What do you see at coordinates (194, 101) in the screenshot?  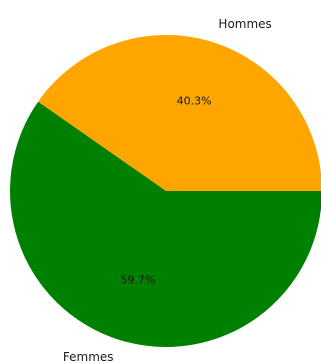 I see `pie-pct-label-hommes: 40.3%` at bounding box center [194, 101].